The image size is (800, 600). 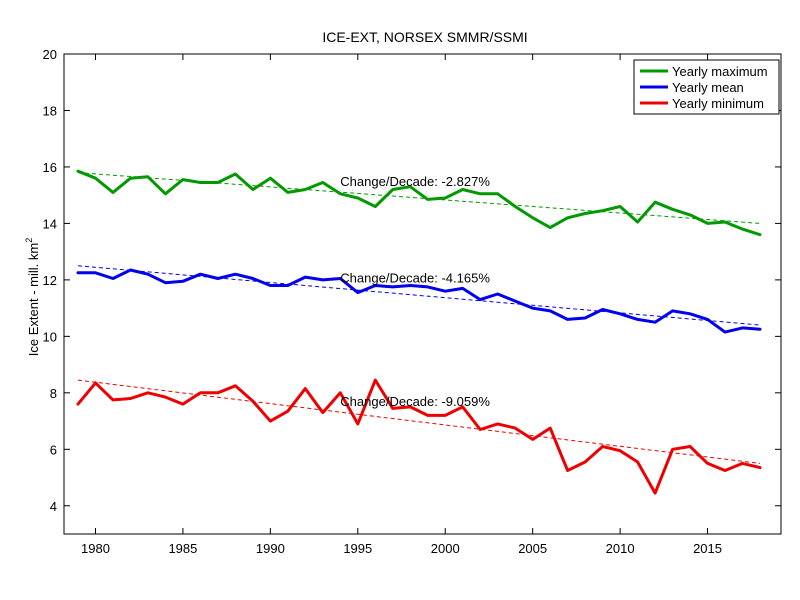 What do you see at coordinates (53, 506) in the screenshot?
I see `y-tick-label: 4` at bounding box center [53, 506].